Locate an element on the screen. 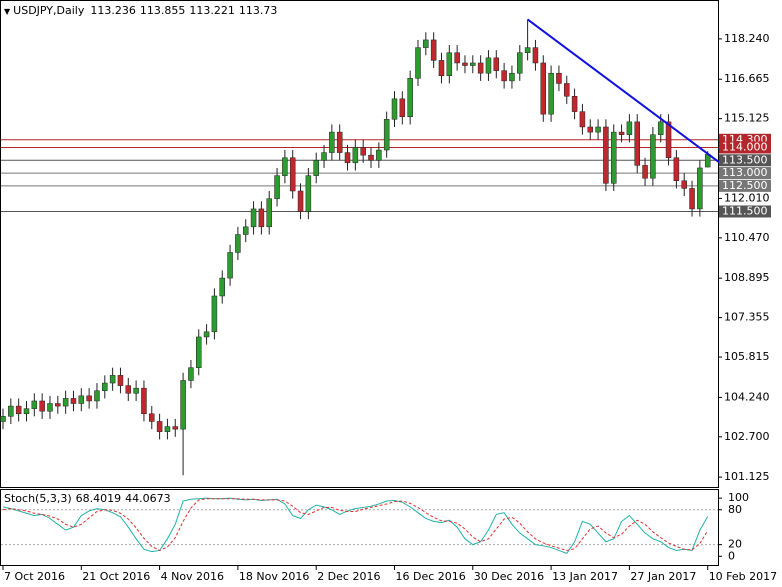 The height and width of the screenshot is (587, 782). indicator-header: Stoch(5,3,3) 68.4019 44.0673 is located at coordinates (87, 498).